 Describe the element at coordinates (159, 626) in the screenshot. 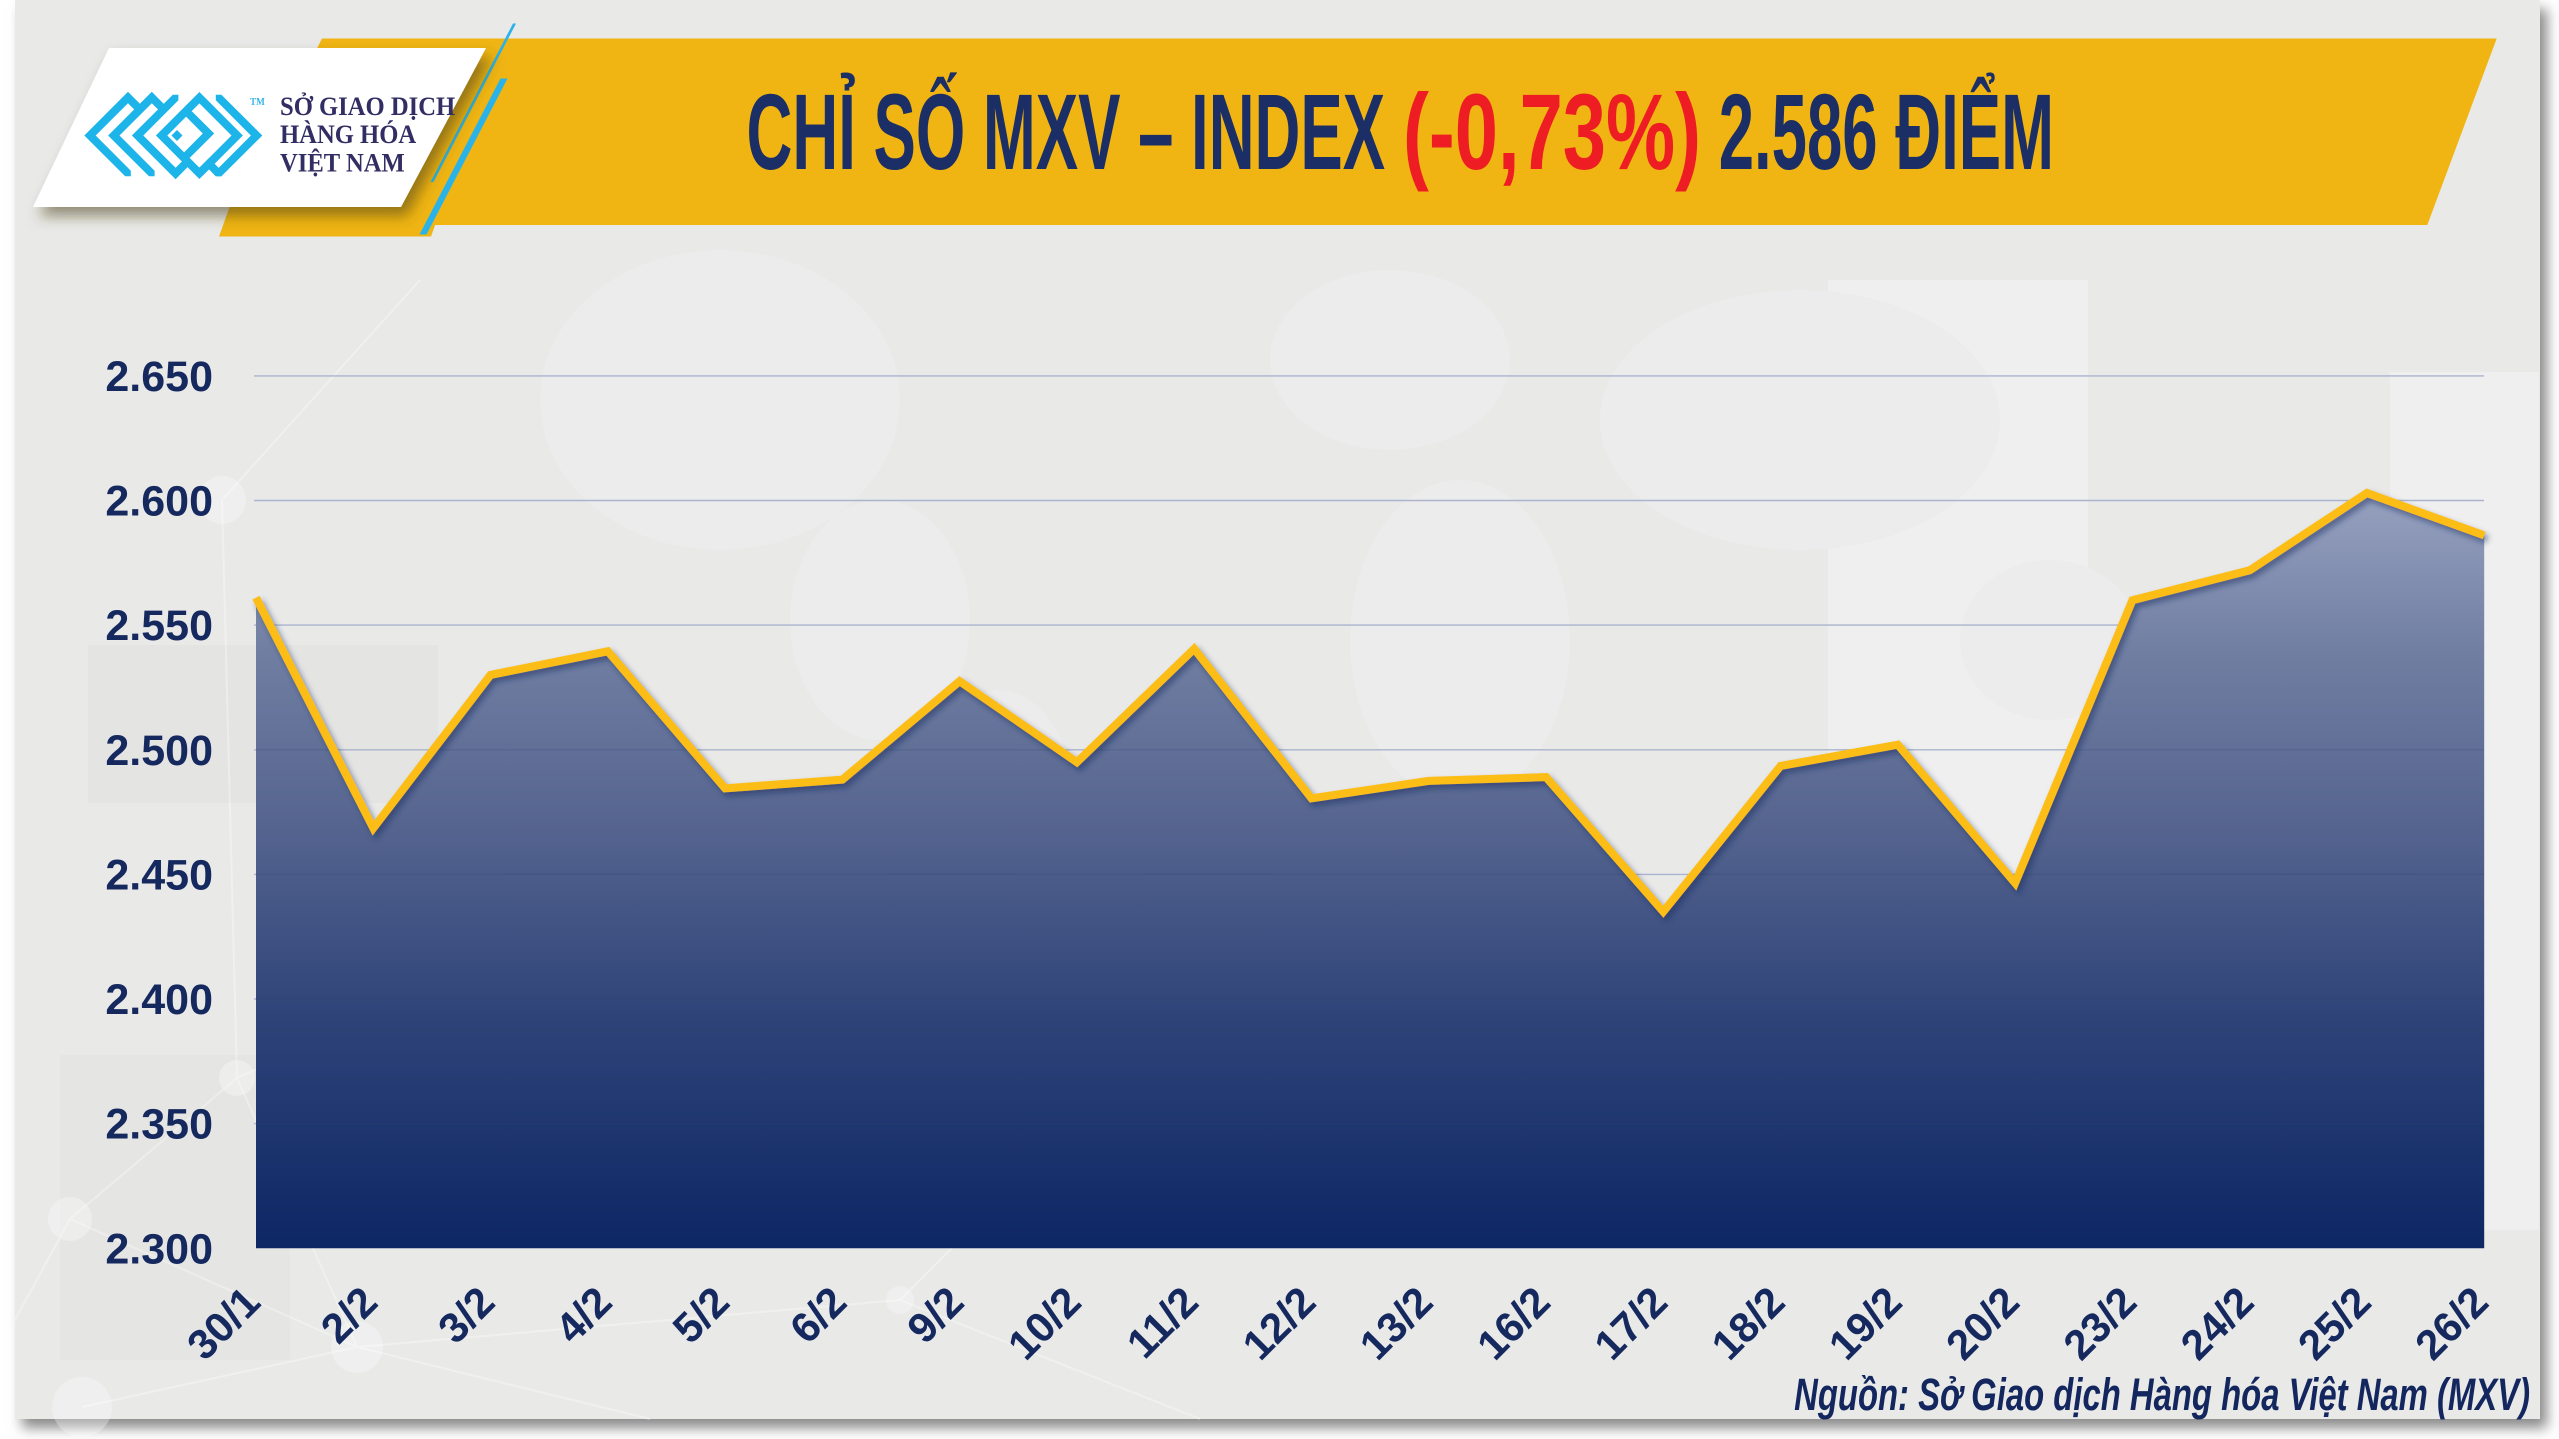

I see `svg-text: 2.550` at that location.